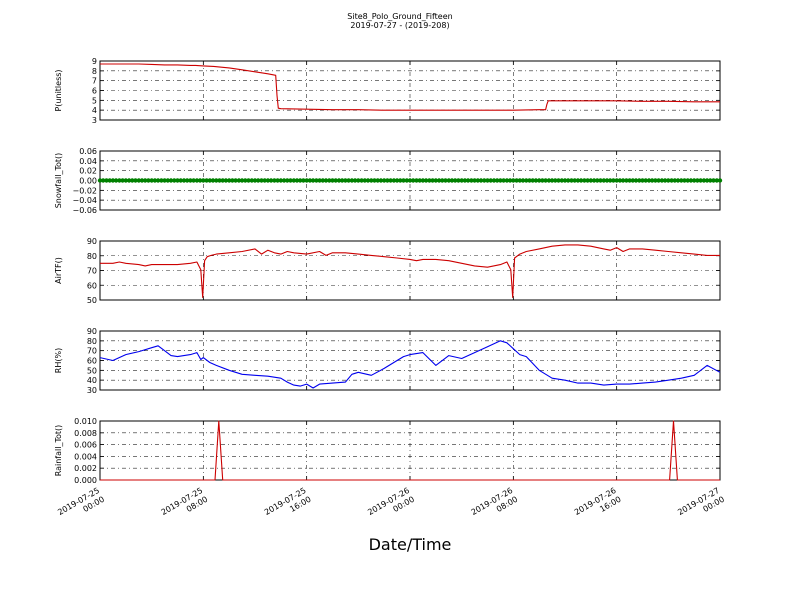  I want to click on y-tick-label: 7, so click(94, 81).